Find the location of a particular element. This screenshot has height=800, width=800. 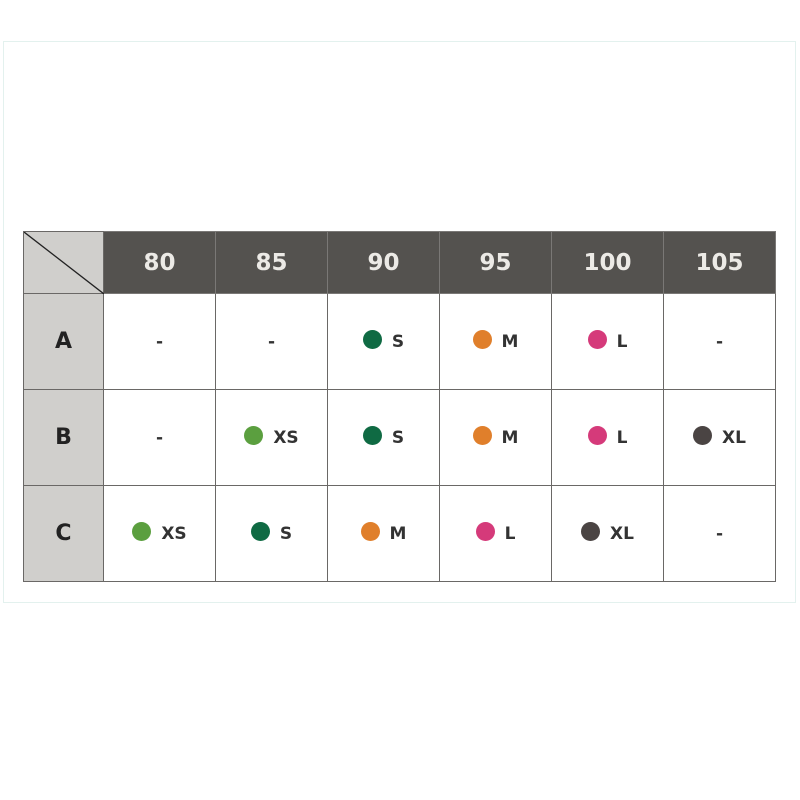

table-row: C XS S M L XL - is located at coordinates (399, 533).